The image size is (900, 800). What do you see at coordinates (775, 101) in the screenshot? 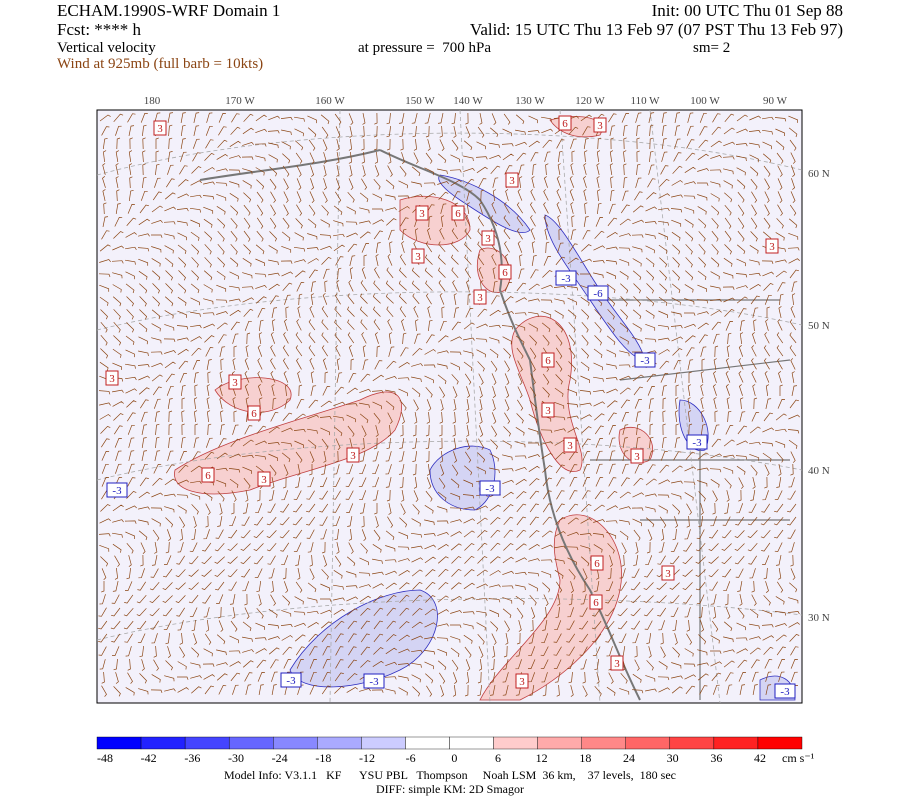
I see `longitude-label: 90 W` at bounding box center [775, 101].